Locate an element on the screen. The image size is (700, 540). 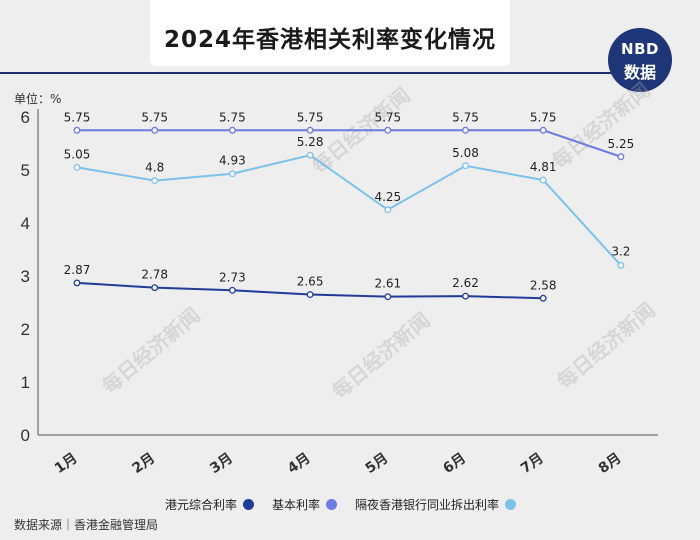
chart-title: 2024年香港相关利率变化情况 is located at coordinates (329, 40).